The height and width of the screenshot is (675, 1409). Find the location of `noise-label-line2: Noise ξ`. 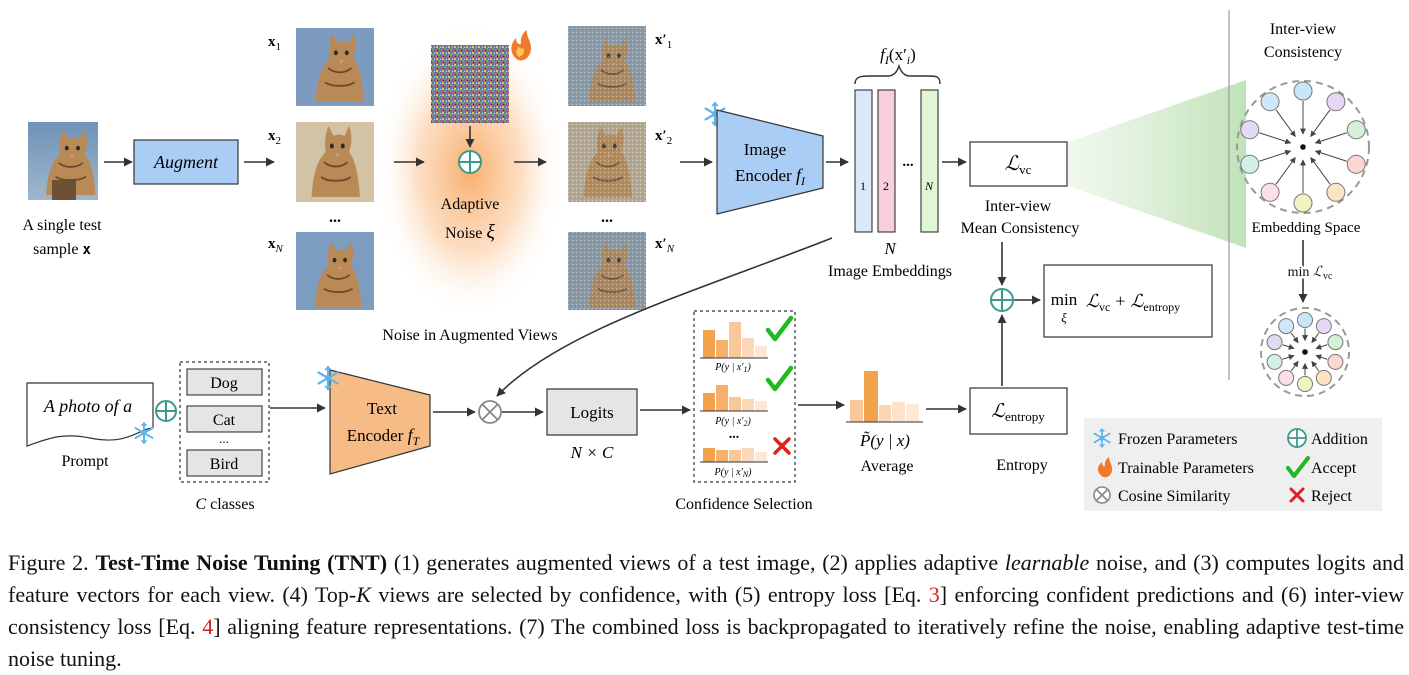

noise-label-line2: Noise ξ is located at coordinates (470, 232).